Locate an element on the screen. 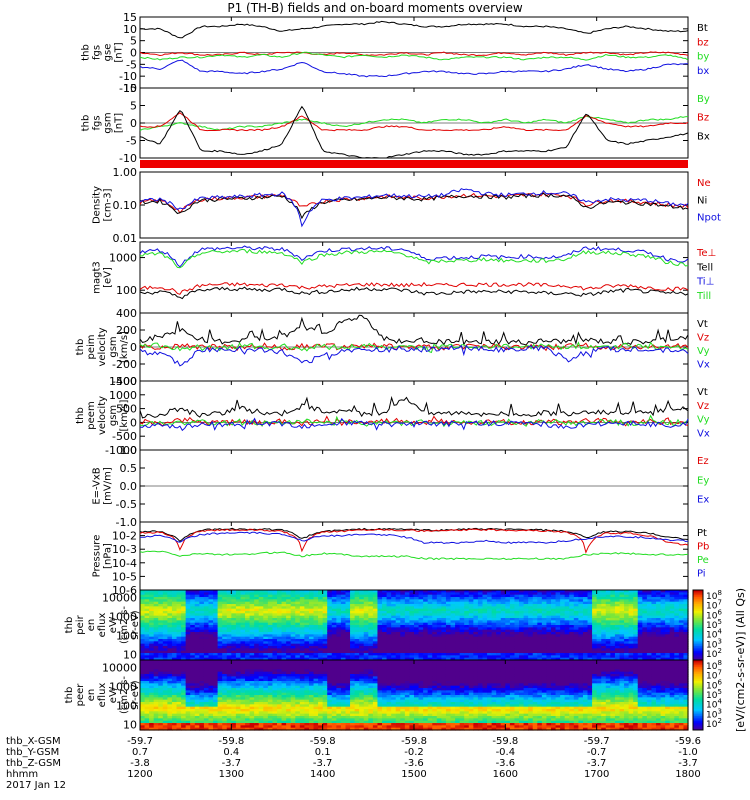 The width and height of the screenshot is (750, 800). y-axis-label: [km/s] is located at coordinates (124, 415).